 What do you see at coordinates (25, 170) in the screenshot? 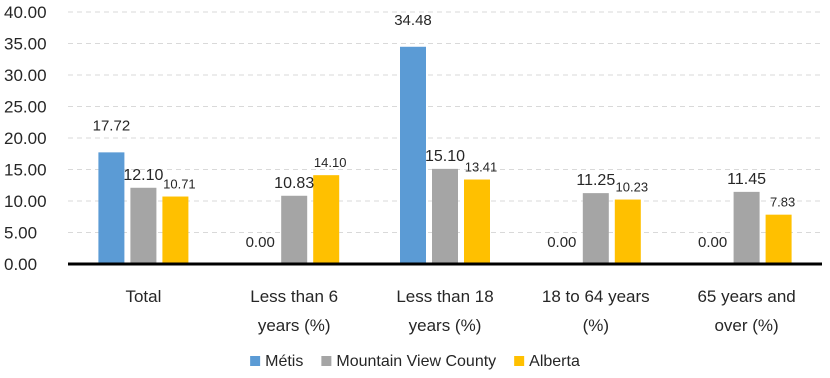
I see `y-tick-label: 15.00` at bounding box center [25, 170].